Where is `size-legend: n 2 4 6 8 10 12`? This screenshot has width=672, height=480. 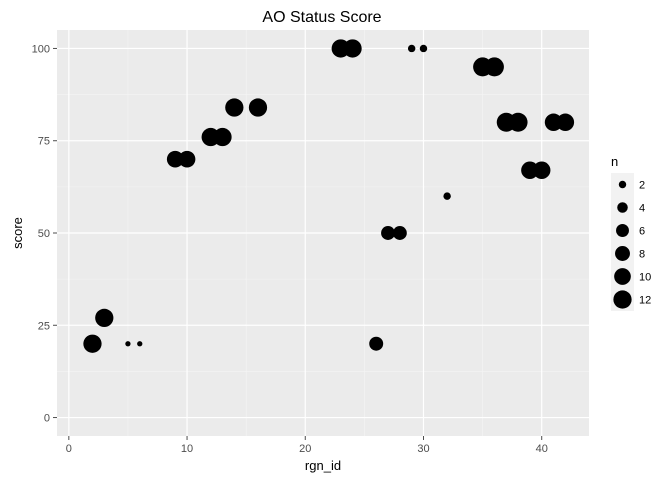
size-legend: n 2 4 6 8 10 12 is located at coordinates (631, 232).